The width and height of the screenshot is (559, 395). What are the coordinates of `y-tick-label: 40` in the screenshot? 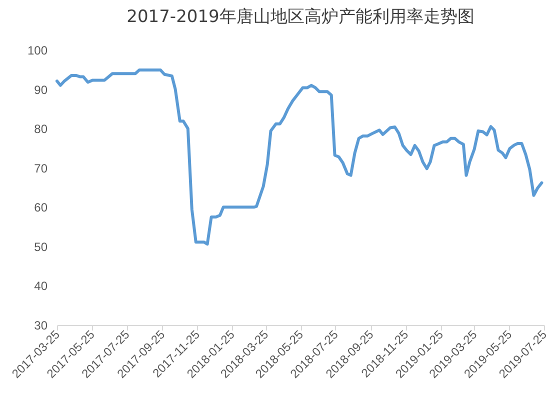 It's located at (41, 286).